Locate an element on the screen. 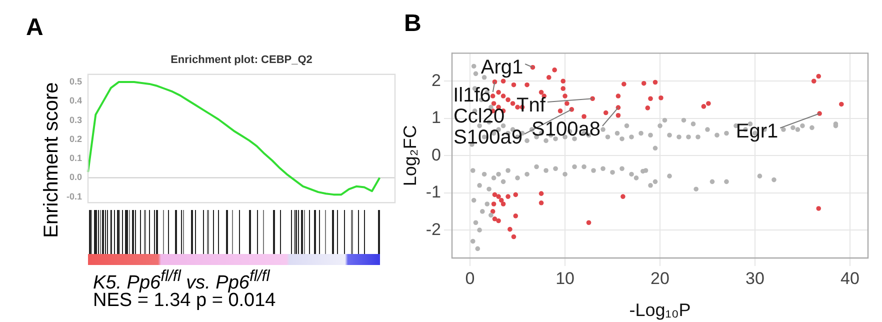 Image resolution: width=882 pixels, height=322 pixels. x-axis-title: -Log₁₀P is located at coordinates (660, 310).